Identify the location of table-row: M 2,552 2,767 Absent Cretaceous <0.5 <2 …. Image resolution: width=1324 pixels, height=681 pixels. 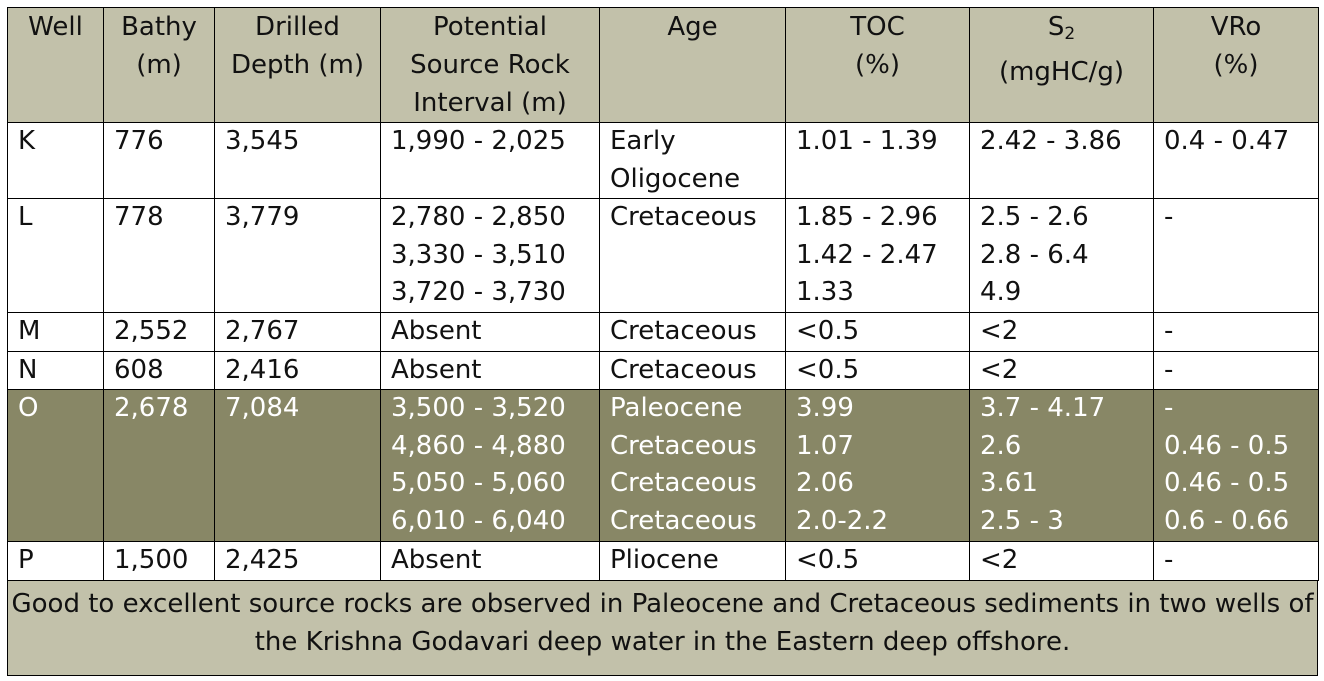
(663, 332).